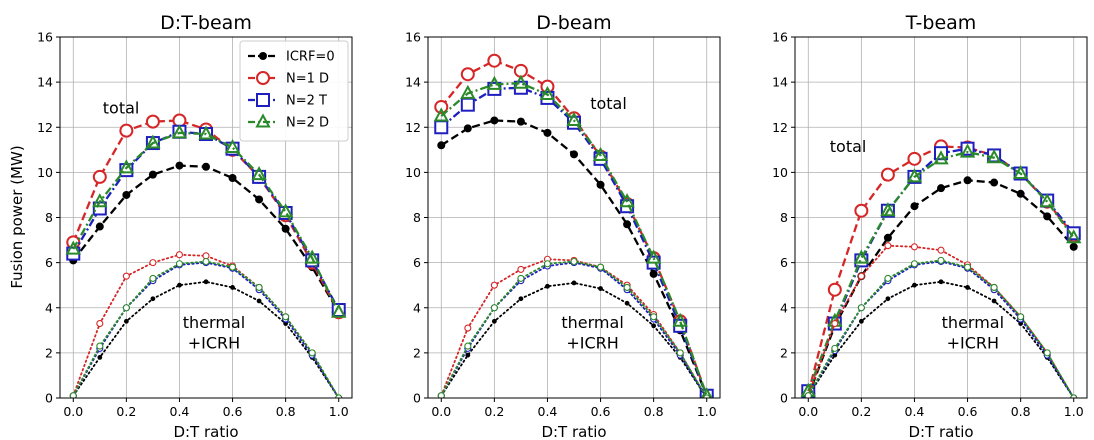 The image size is (1094, 440). What do you see at coordinates (494, 411) in the screenshot?
I see `x-tick-label: 0.2` at bounding box center [494, 411].